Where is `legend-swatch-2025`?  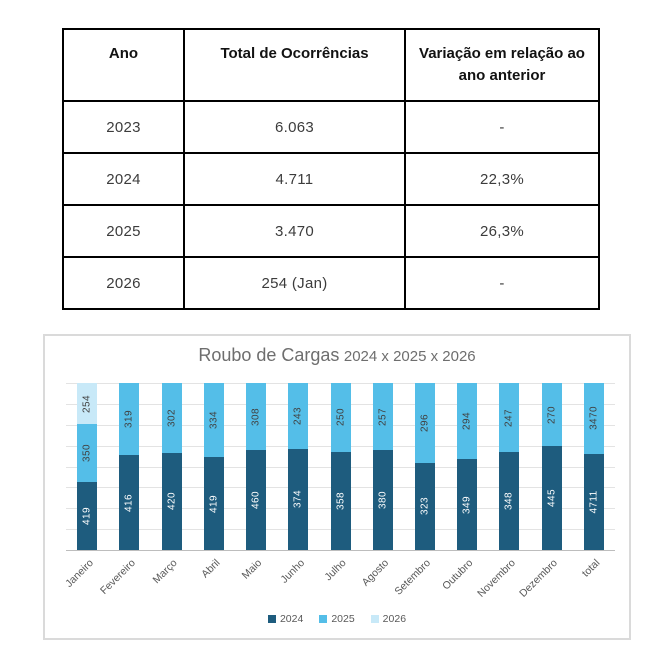
legend-swatch-2025 is located at coordinates (323, 619).